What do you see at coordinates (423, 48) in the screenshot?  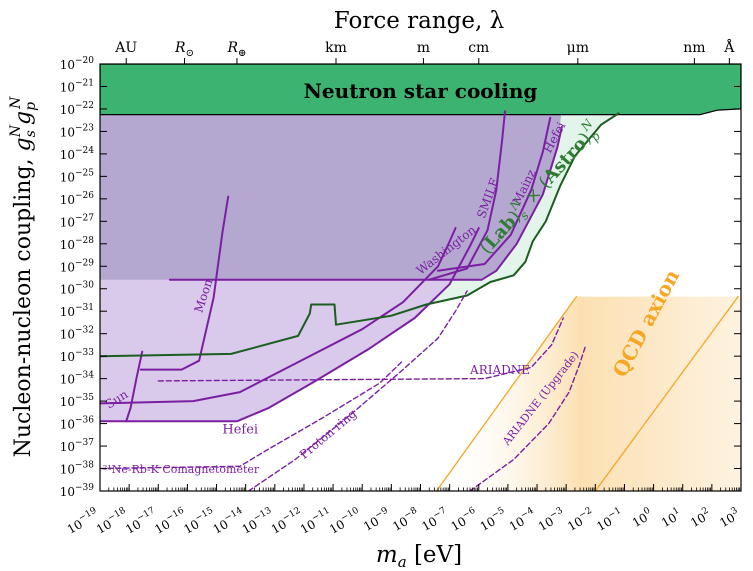 I see `top-tick-label: m` at bounding box center [423, 48].